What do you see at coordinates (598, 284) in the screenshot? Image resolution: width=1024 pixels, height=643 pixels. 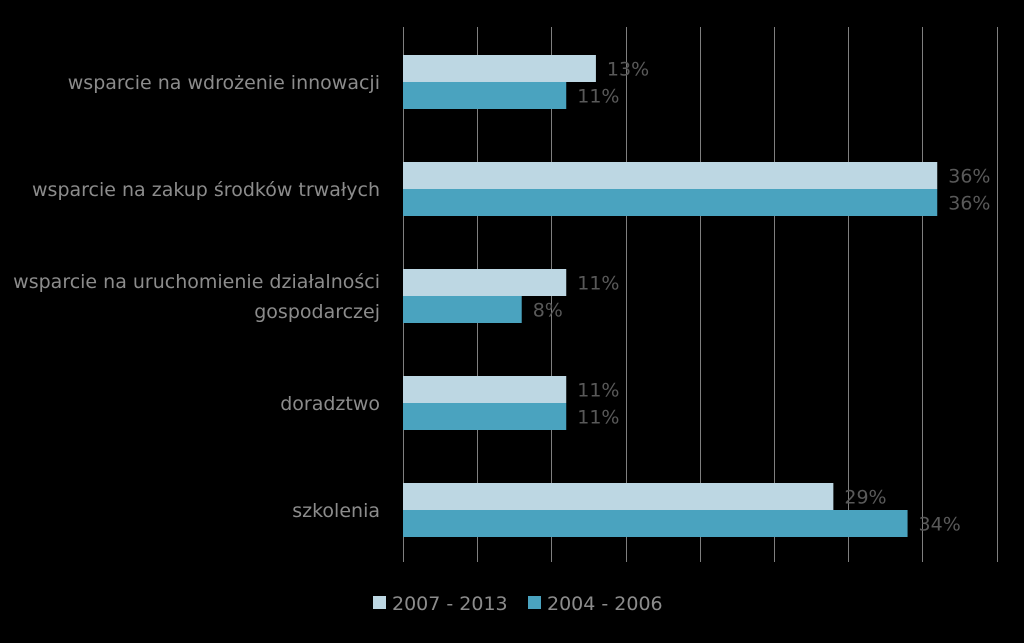 I see `value-label-0-2: 11%` at bounding box center [598, 284].